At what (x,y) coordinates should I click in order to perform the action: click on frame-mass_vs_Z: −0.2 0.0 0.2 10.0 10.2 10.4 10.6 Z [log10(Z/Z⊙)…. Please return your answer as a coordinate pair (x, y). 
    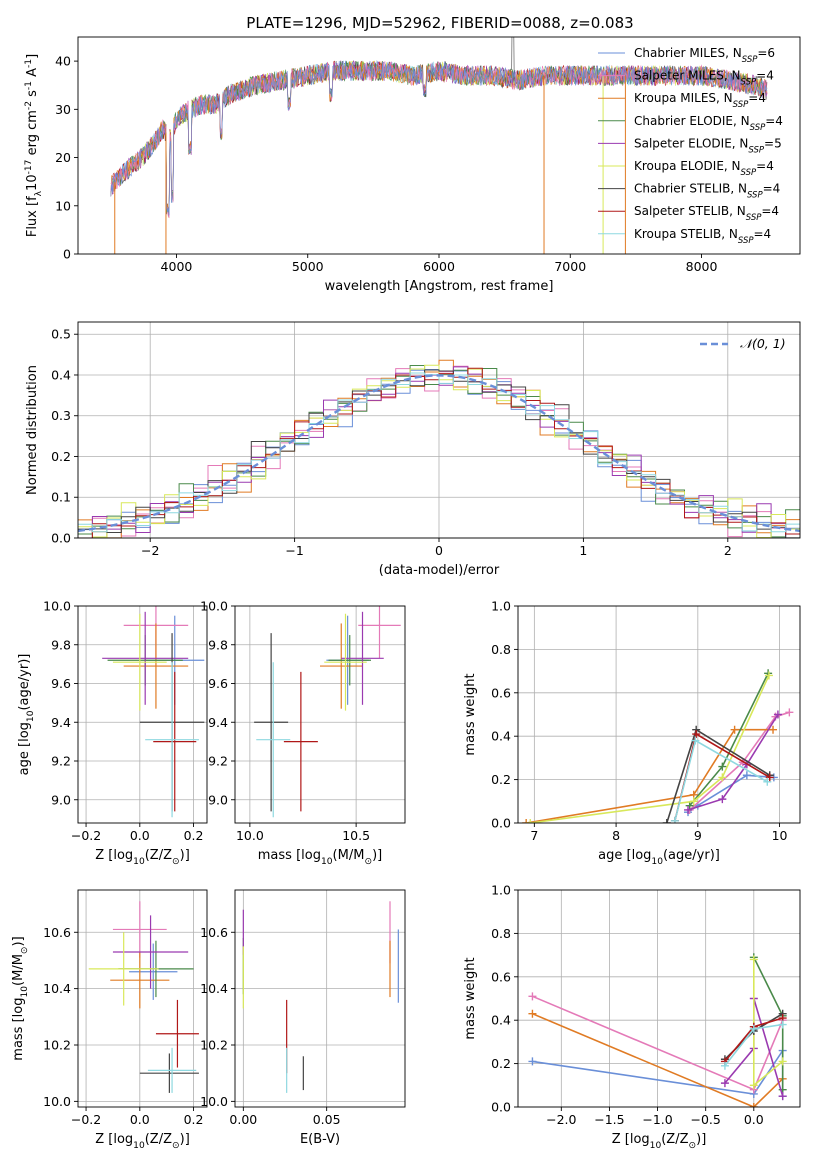
    Looking at the image, I should click on (109, 1020).